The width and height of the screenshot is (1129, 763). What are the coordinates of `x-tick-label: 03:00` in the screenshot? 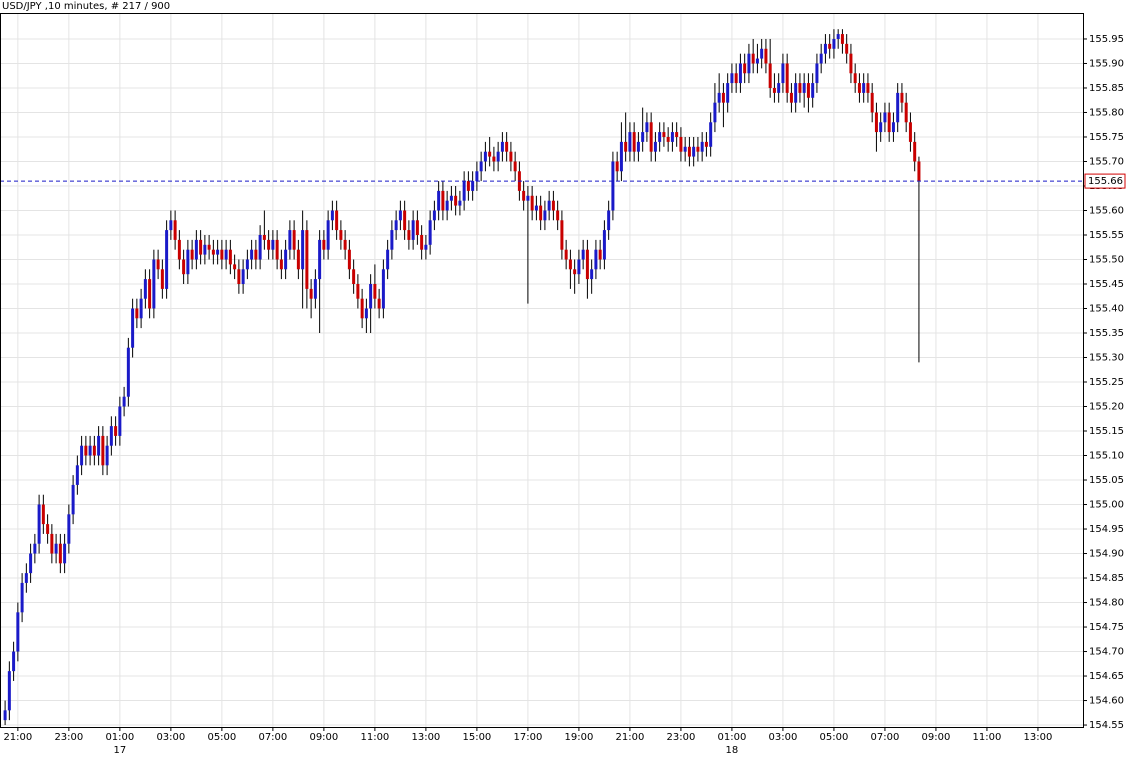 It's located at (783, 737).